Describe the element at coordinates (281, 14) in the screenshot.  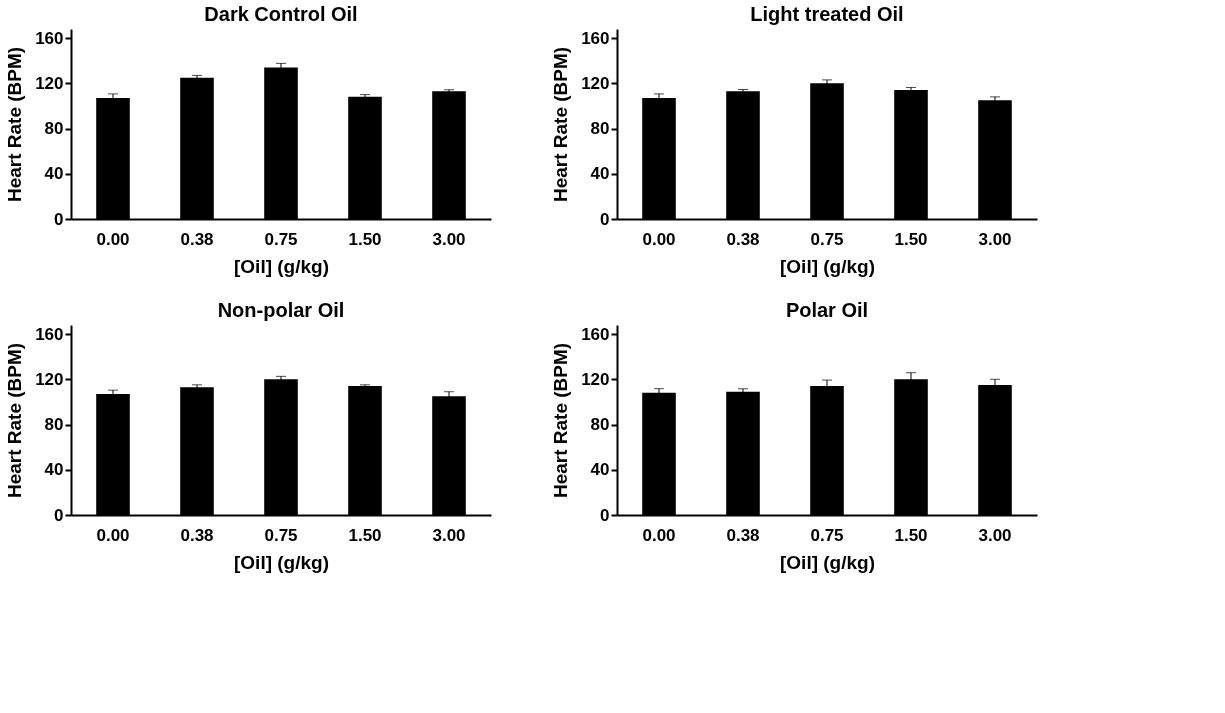
I see `chart-title: Dark Control Oil` at that location.